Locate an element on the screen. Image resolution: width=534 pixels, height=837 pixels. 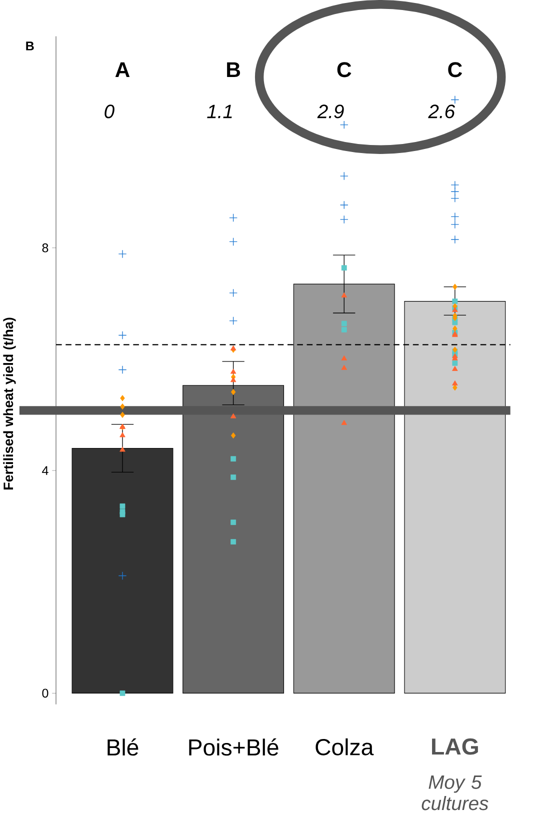
y-tick-label: 0 is located at coordinates (45, 693).